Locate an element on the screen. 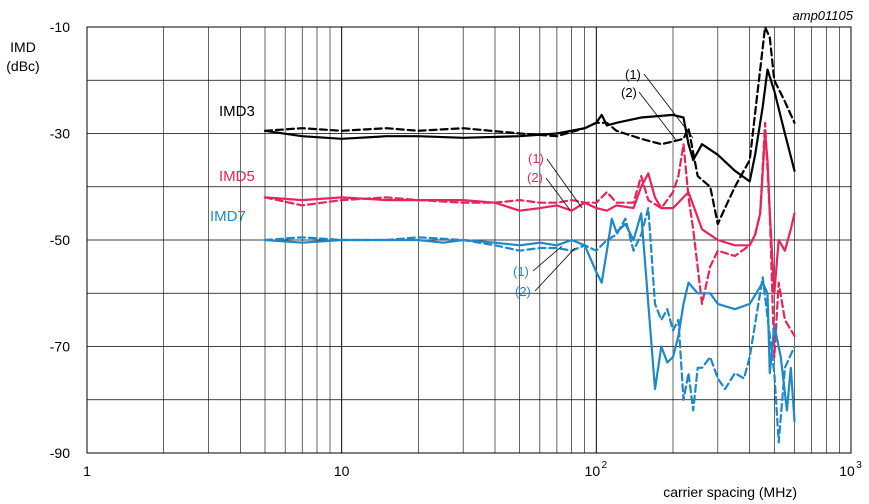  y-tick-label: -90 is located at coordinates (60, 453).